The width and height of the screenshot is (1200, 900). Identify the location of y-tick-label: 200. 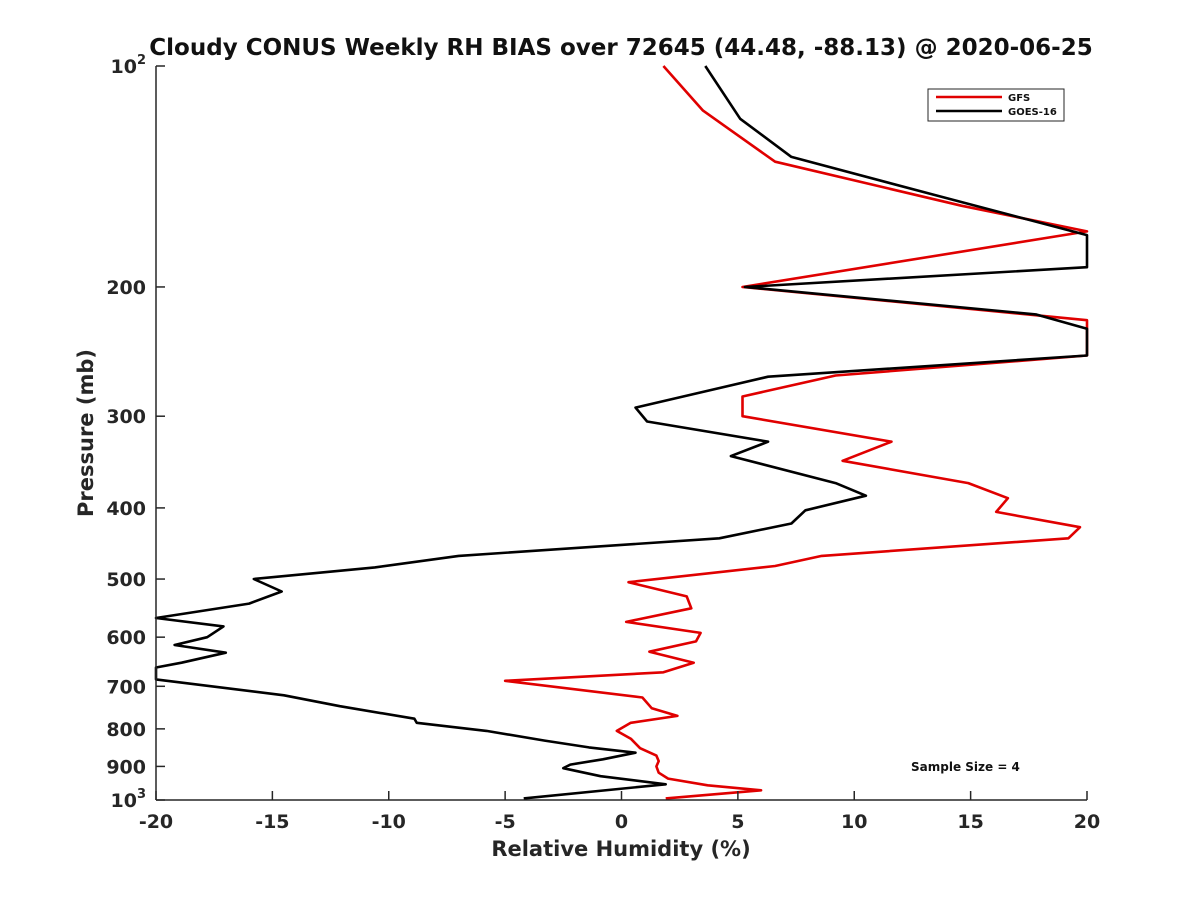
(126, 288).